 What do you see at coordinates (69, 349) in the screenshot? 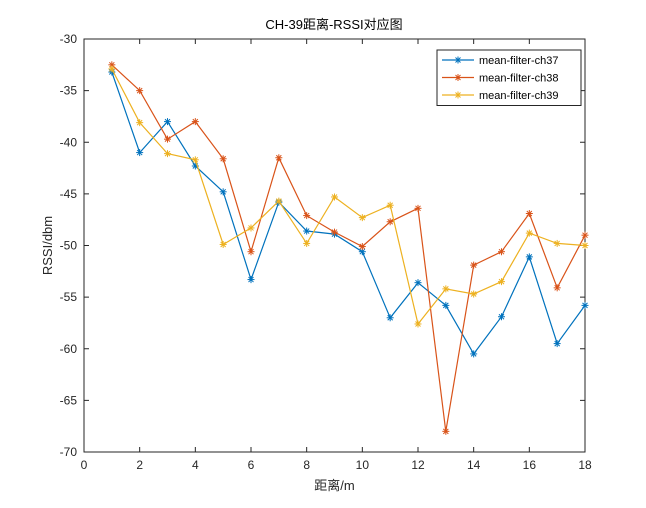
I see `y-tick-label: -60` at bounding box center [69, 349].